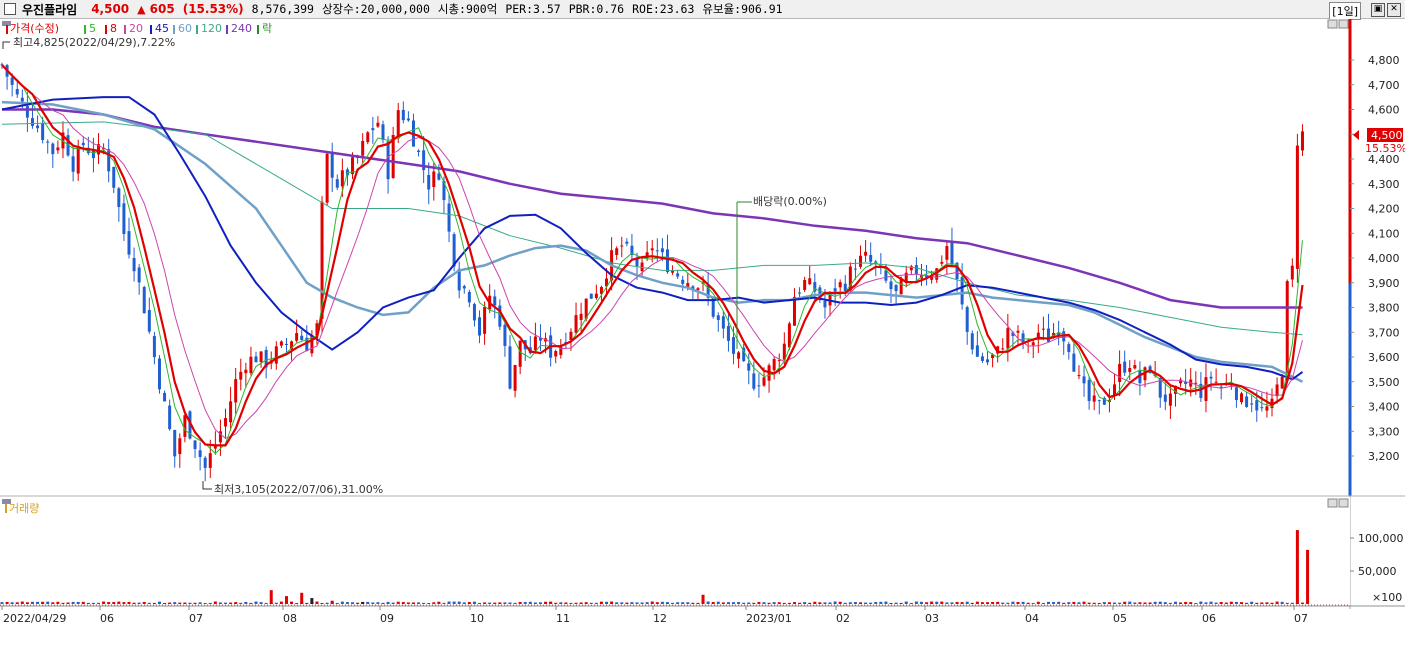 The image size is (1405, 648). Describe the element at coordinates (34, 618) in the screenshot. I see `x-tick-label: 2022/04/29` at that location.